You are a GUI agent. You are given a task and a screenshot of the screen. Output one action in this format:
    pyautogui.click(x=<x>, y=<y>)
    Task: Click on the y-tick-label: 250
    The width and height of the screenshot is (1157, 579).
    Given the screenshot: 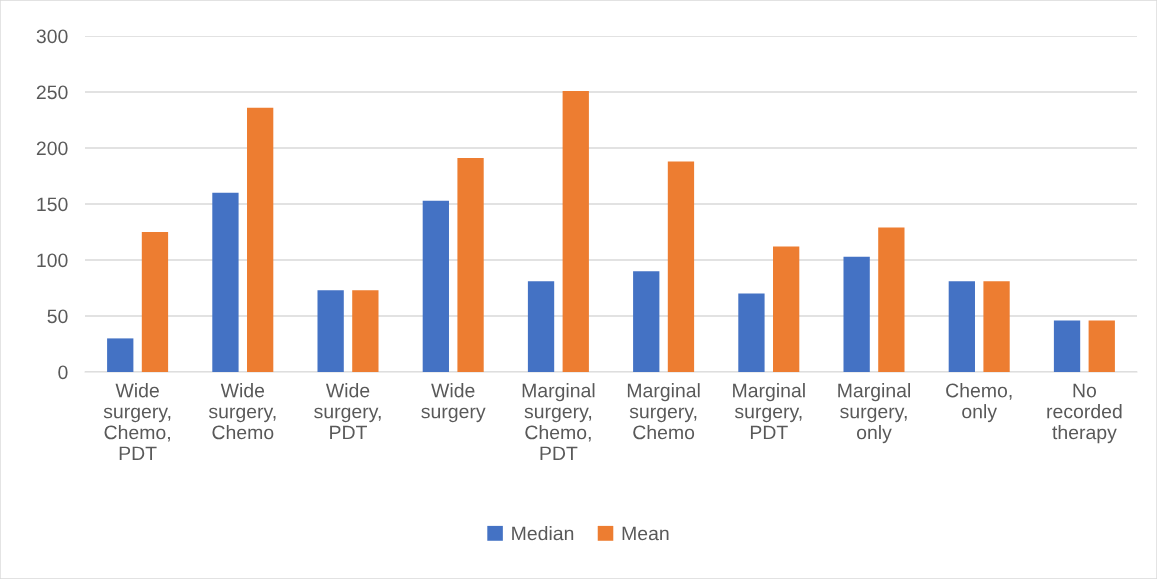 What is the action you would take?
    pyautogui.click(x=52, y=92)
    